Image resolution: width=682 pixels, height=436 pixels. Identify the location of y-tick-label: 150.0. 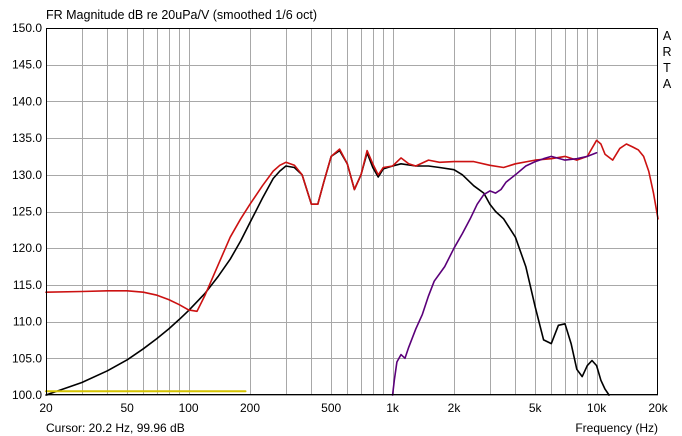
(27, 28).